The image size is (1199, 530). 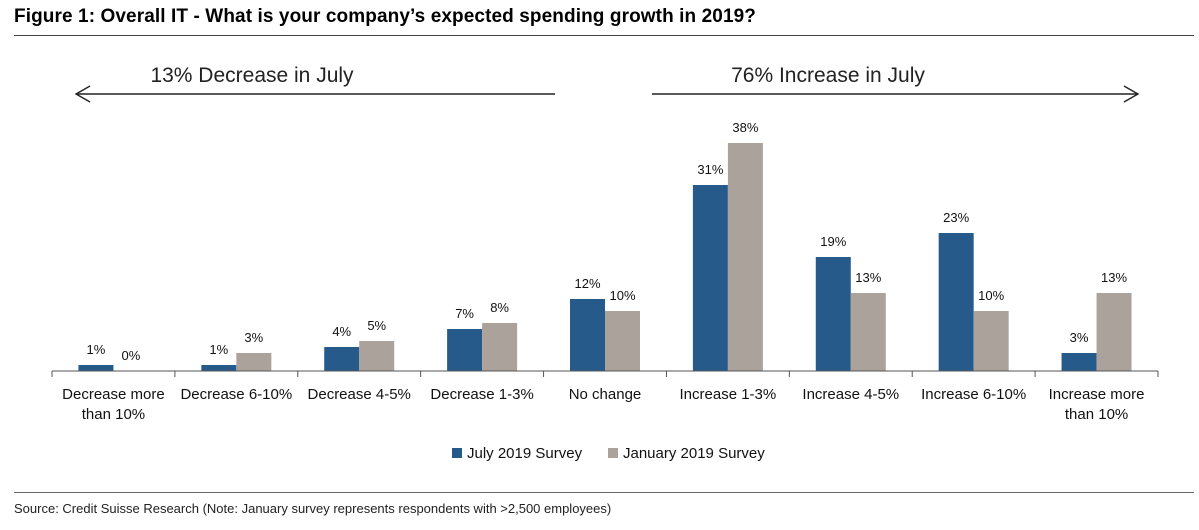 I want to click on x-tick-label-4: No change, so click(x=605, y=394).